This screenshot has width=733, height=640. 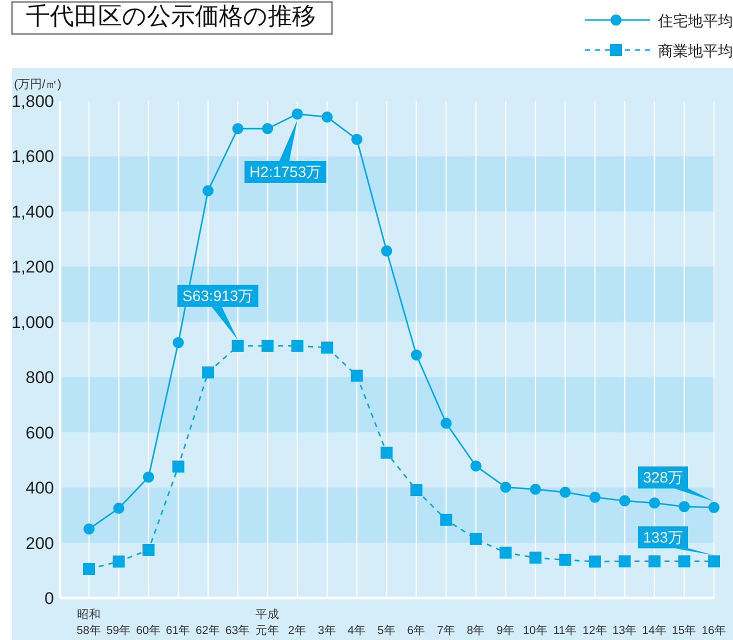 I want to click on legend-label: 住宅地平均, so click(x=695, y=21).